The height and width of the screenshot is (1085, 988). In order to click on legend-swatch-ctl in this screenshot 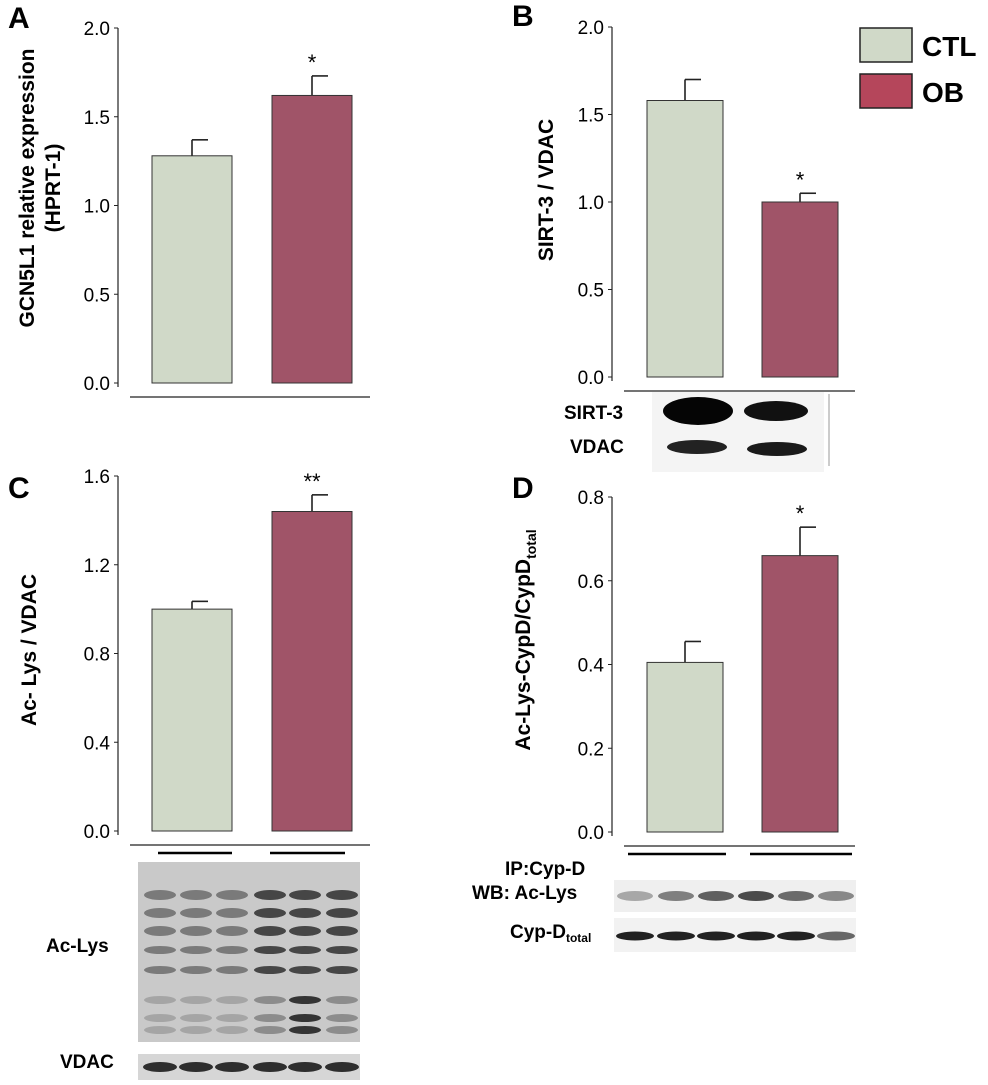, I will do `click(886, 45)`.